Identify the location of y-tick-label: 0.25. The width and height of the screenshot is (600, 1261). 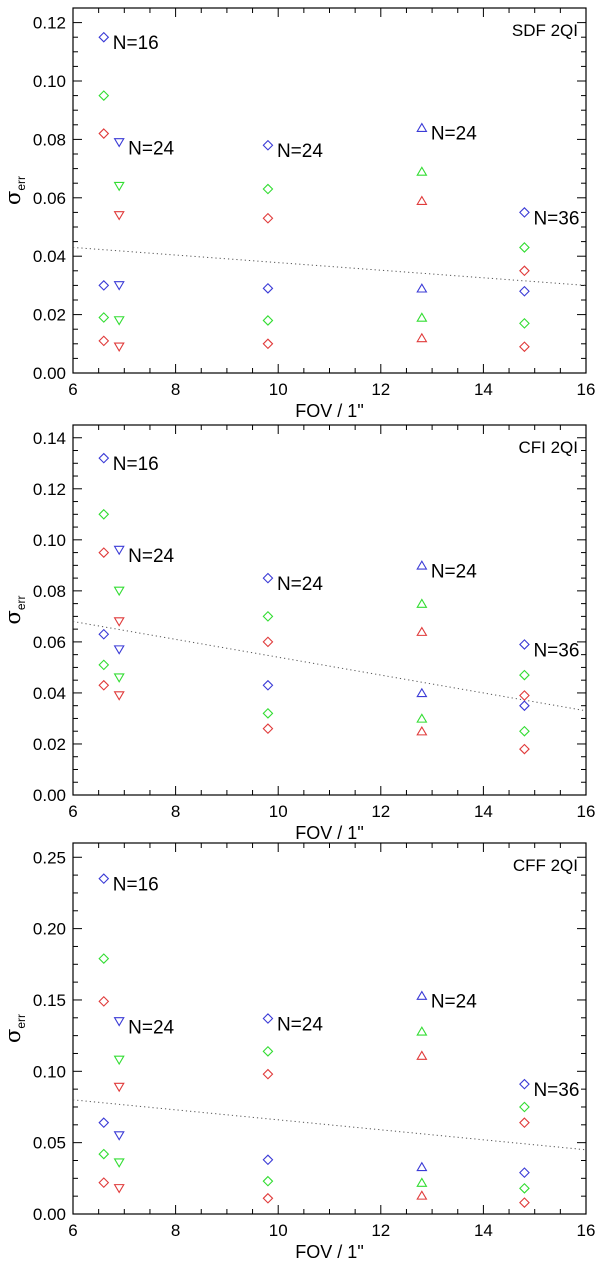
(49, 857).